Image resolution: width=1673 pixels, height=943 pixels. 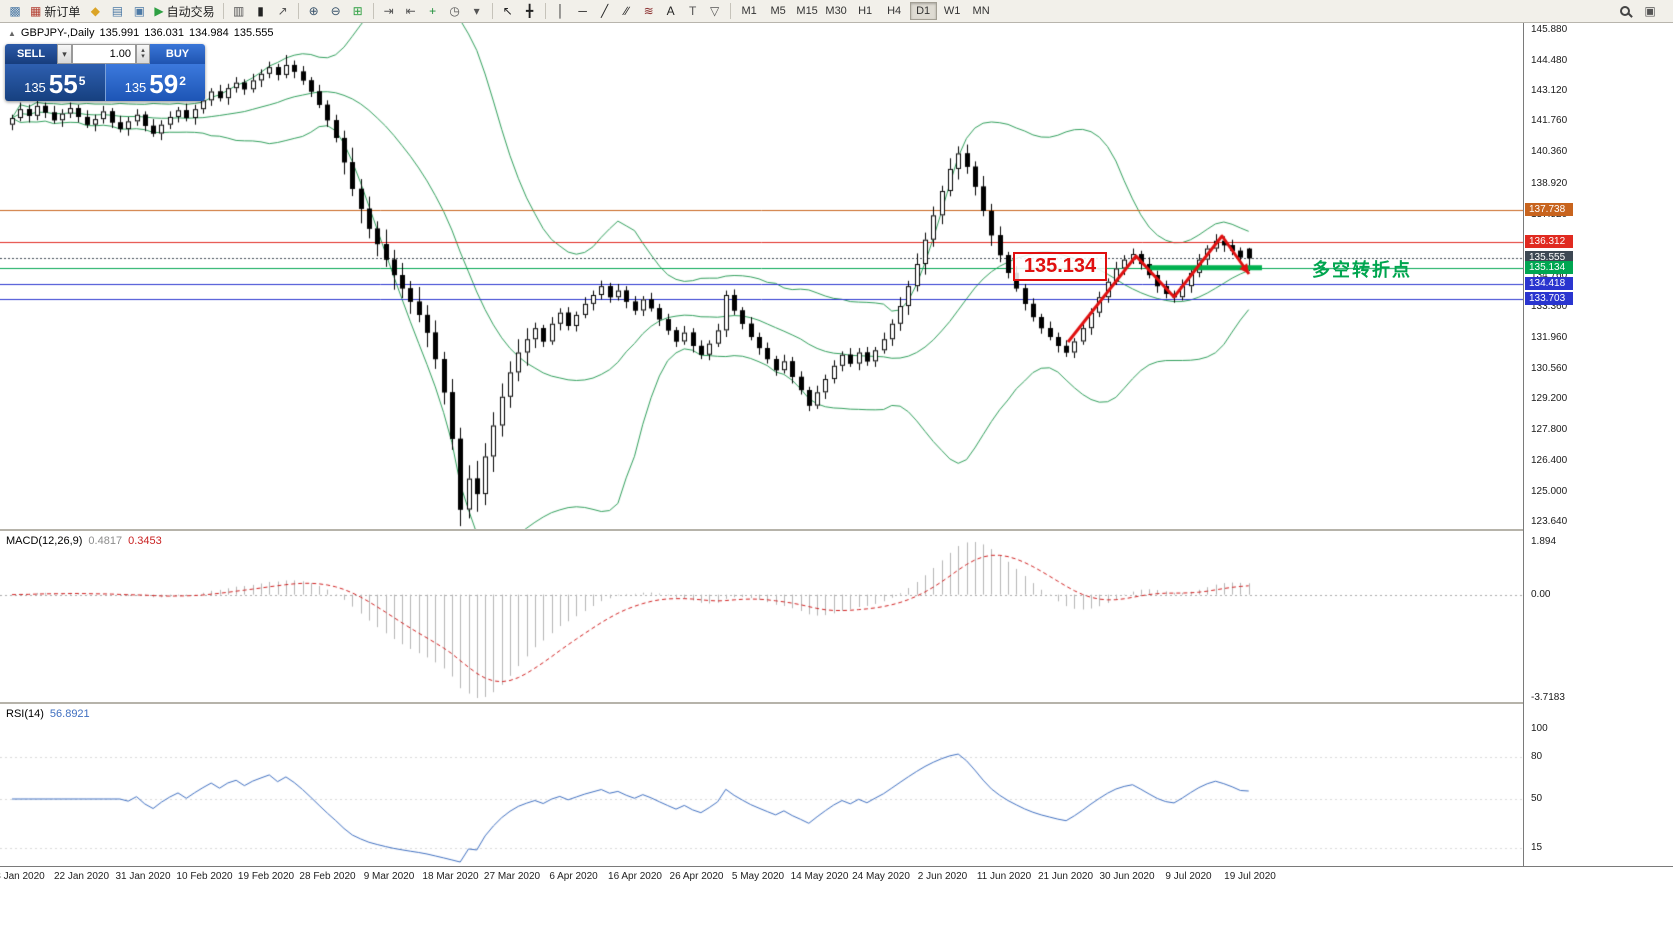 What do you see at coordinates (261, 11) in the screenshot?
I see `candlestick-chart-button: ▮` at bounding box center [261, 11].